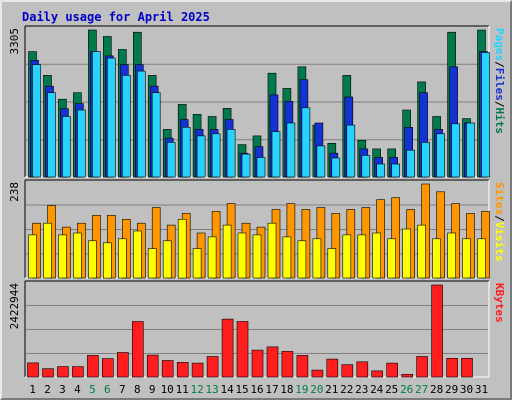 Image resolution: width=512 pixels, height=400 pixels. Describe the element at coordinates (107, 389) in the screenshot. I see `x-tick-label-day-6: 6` at that location.